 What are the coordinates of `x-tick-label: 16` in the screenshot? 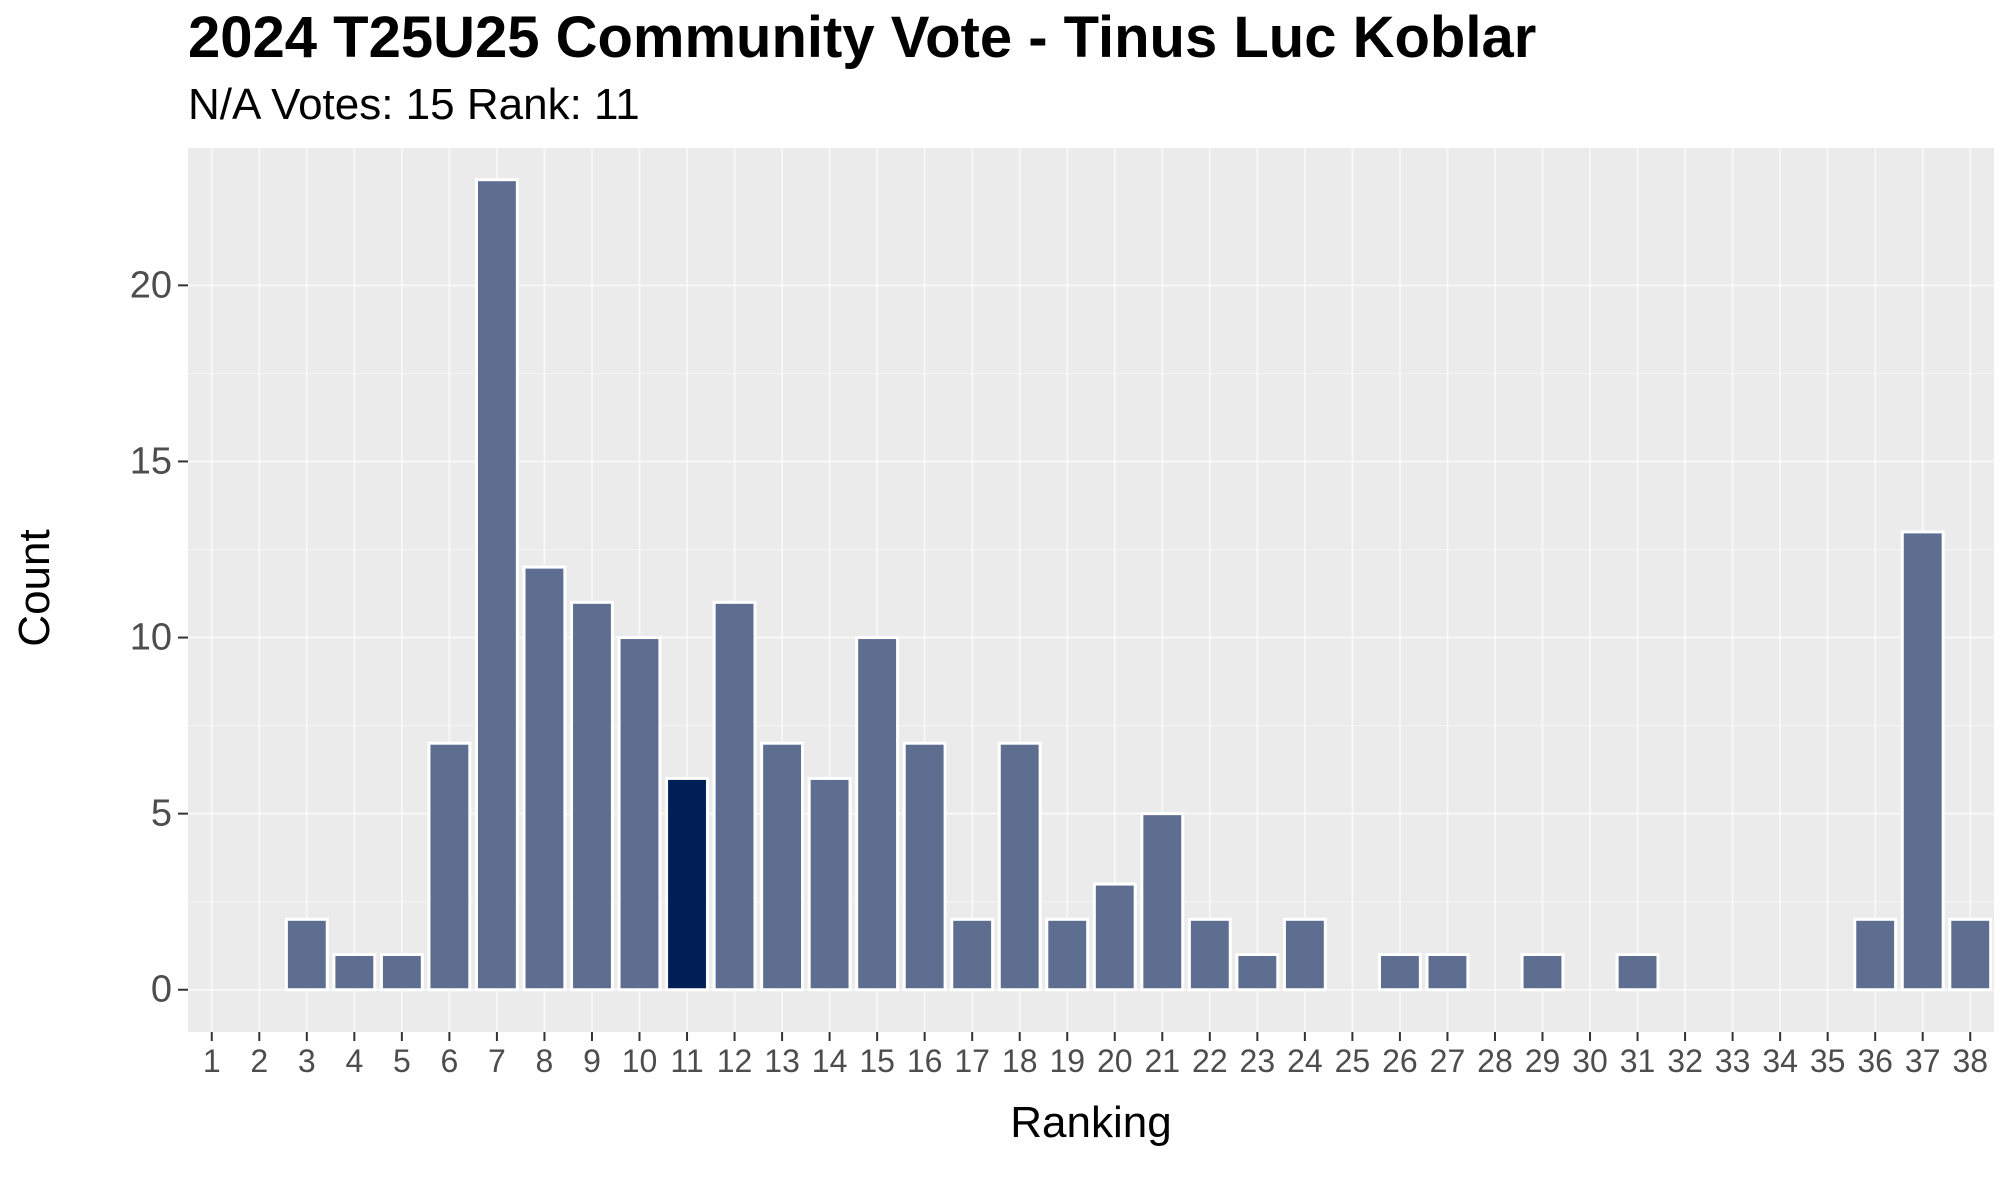 It's located at (925, 1061).